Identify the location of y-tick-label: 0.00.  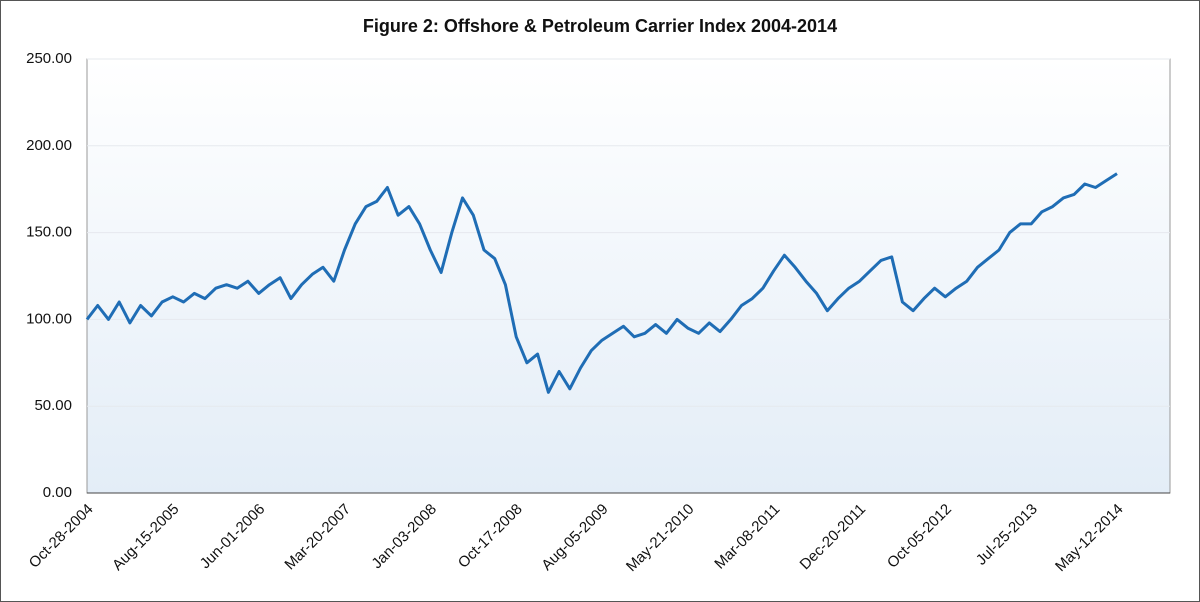
(57, 492).